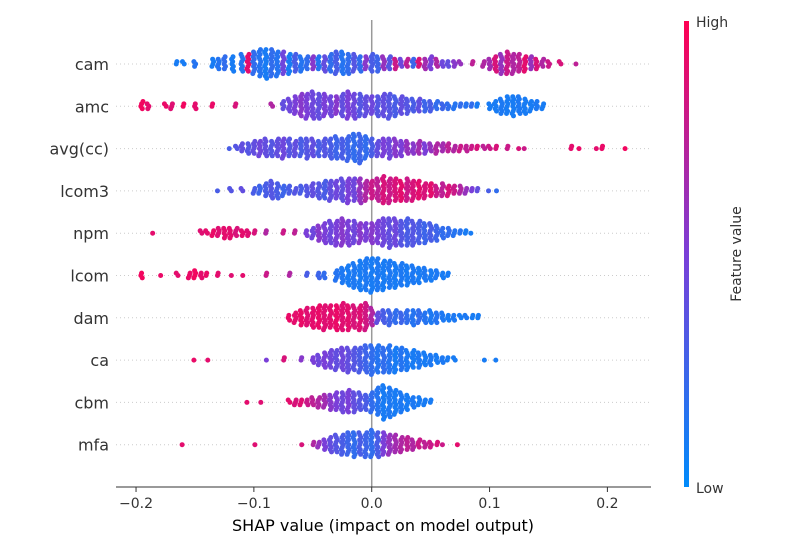  I want to click on feature-swarm-npm, so click(312, 233).